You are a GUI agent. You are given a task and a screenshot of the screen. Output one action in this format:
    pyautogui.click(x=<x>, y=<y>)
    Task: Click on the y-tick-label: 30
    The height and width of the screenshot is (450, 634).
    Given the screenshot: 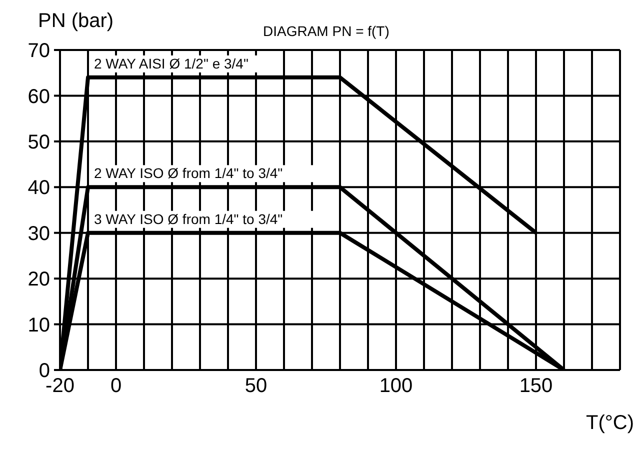 What is the action you would take?
    pyautogui.click(x=39, y=233)
    